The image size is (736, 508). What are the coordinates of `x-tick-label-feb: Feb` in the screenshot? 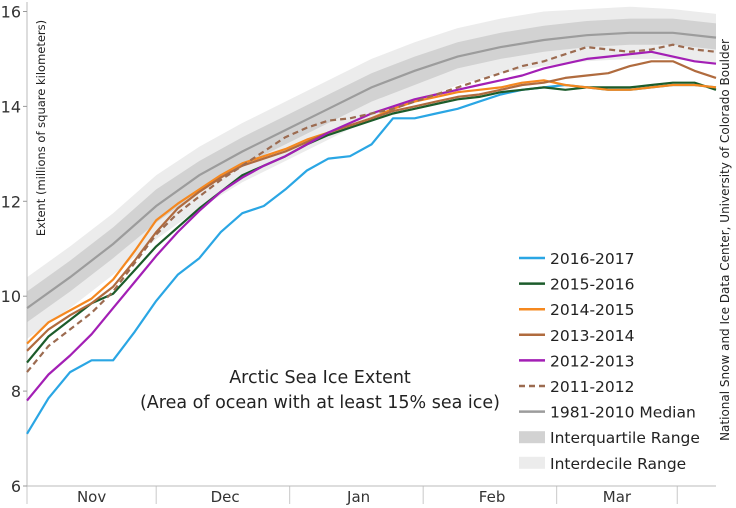 It's located at (492, 497).